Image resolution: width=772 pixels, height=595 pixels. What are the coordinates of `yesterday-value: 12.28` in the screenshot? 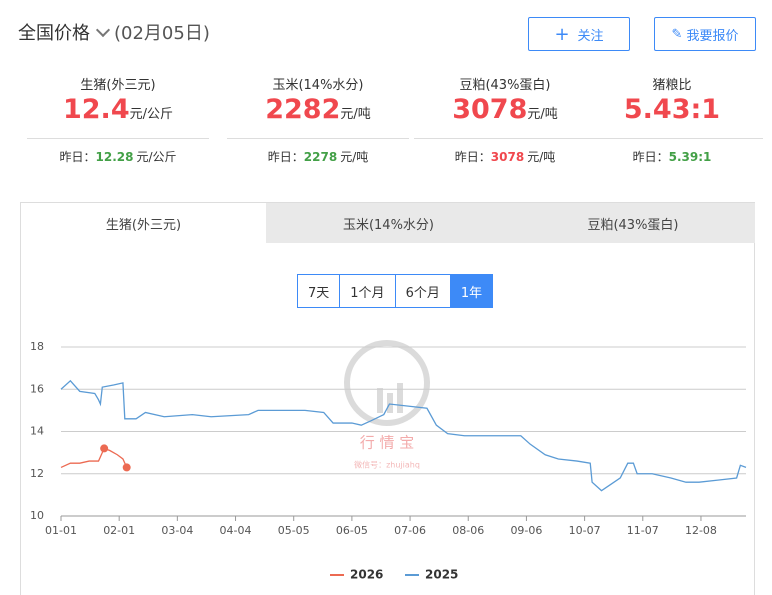 It's located at (114, 157).